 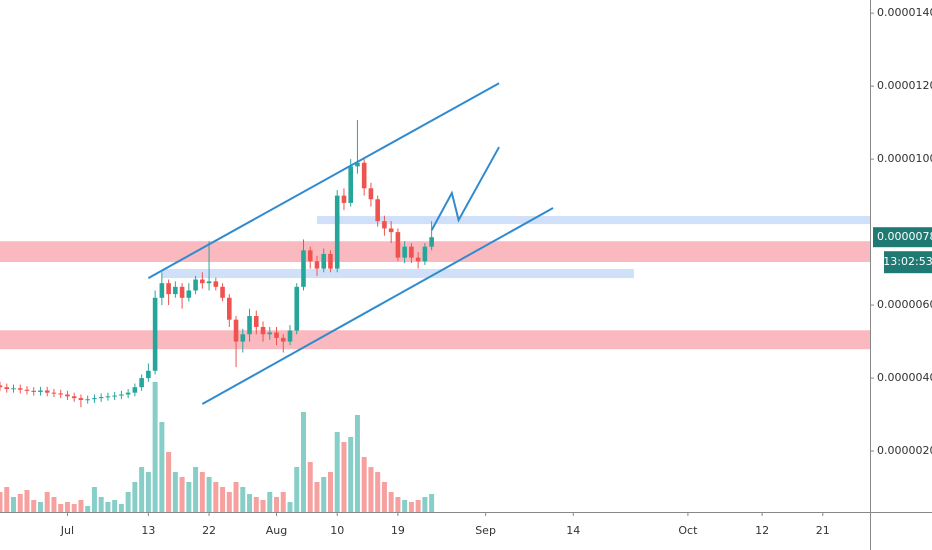 I want to click on x-tick-label: Sep, so click(x=485, y=530).